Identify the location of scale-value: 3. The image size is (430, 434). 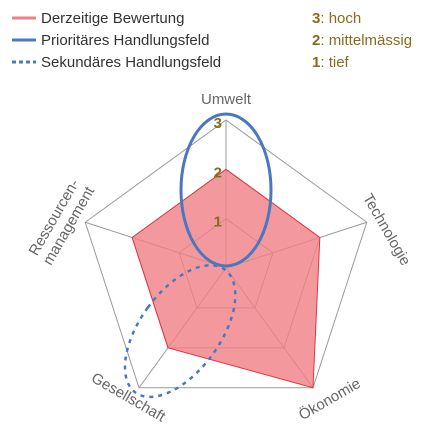
(316, 18).